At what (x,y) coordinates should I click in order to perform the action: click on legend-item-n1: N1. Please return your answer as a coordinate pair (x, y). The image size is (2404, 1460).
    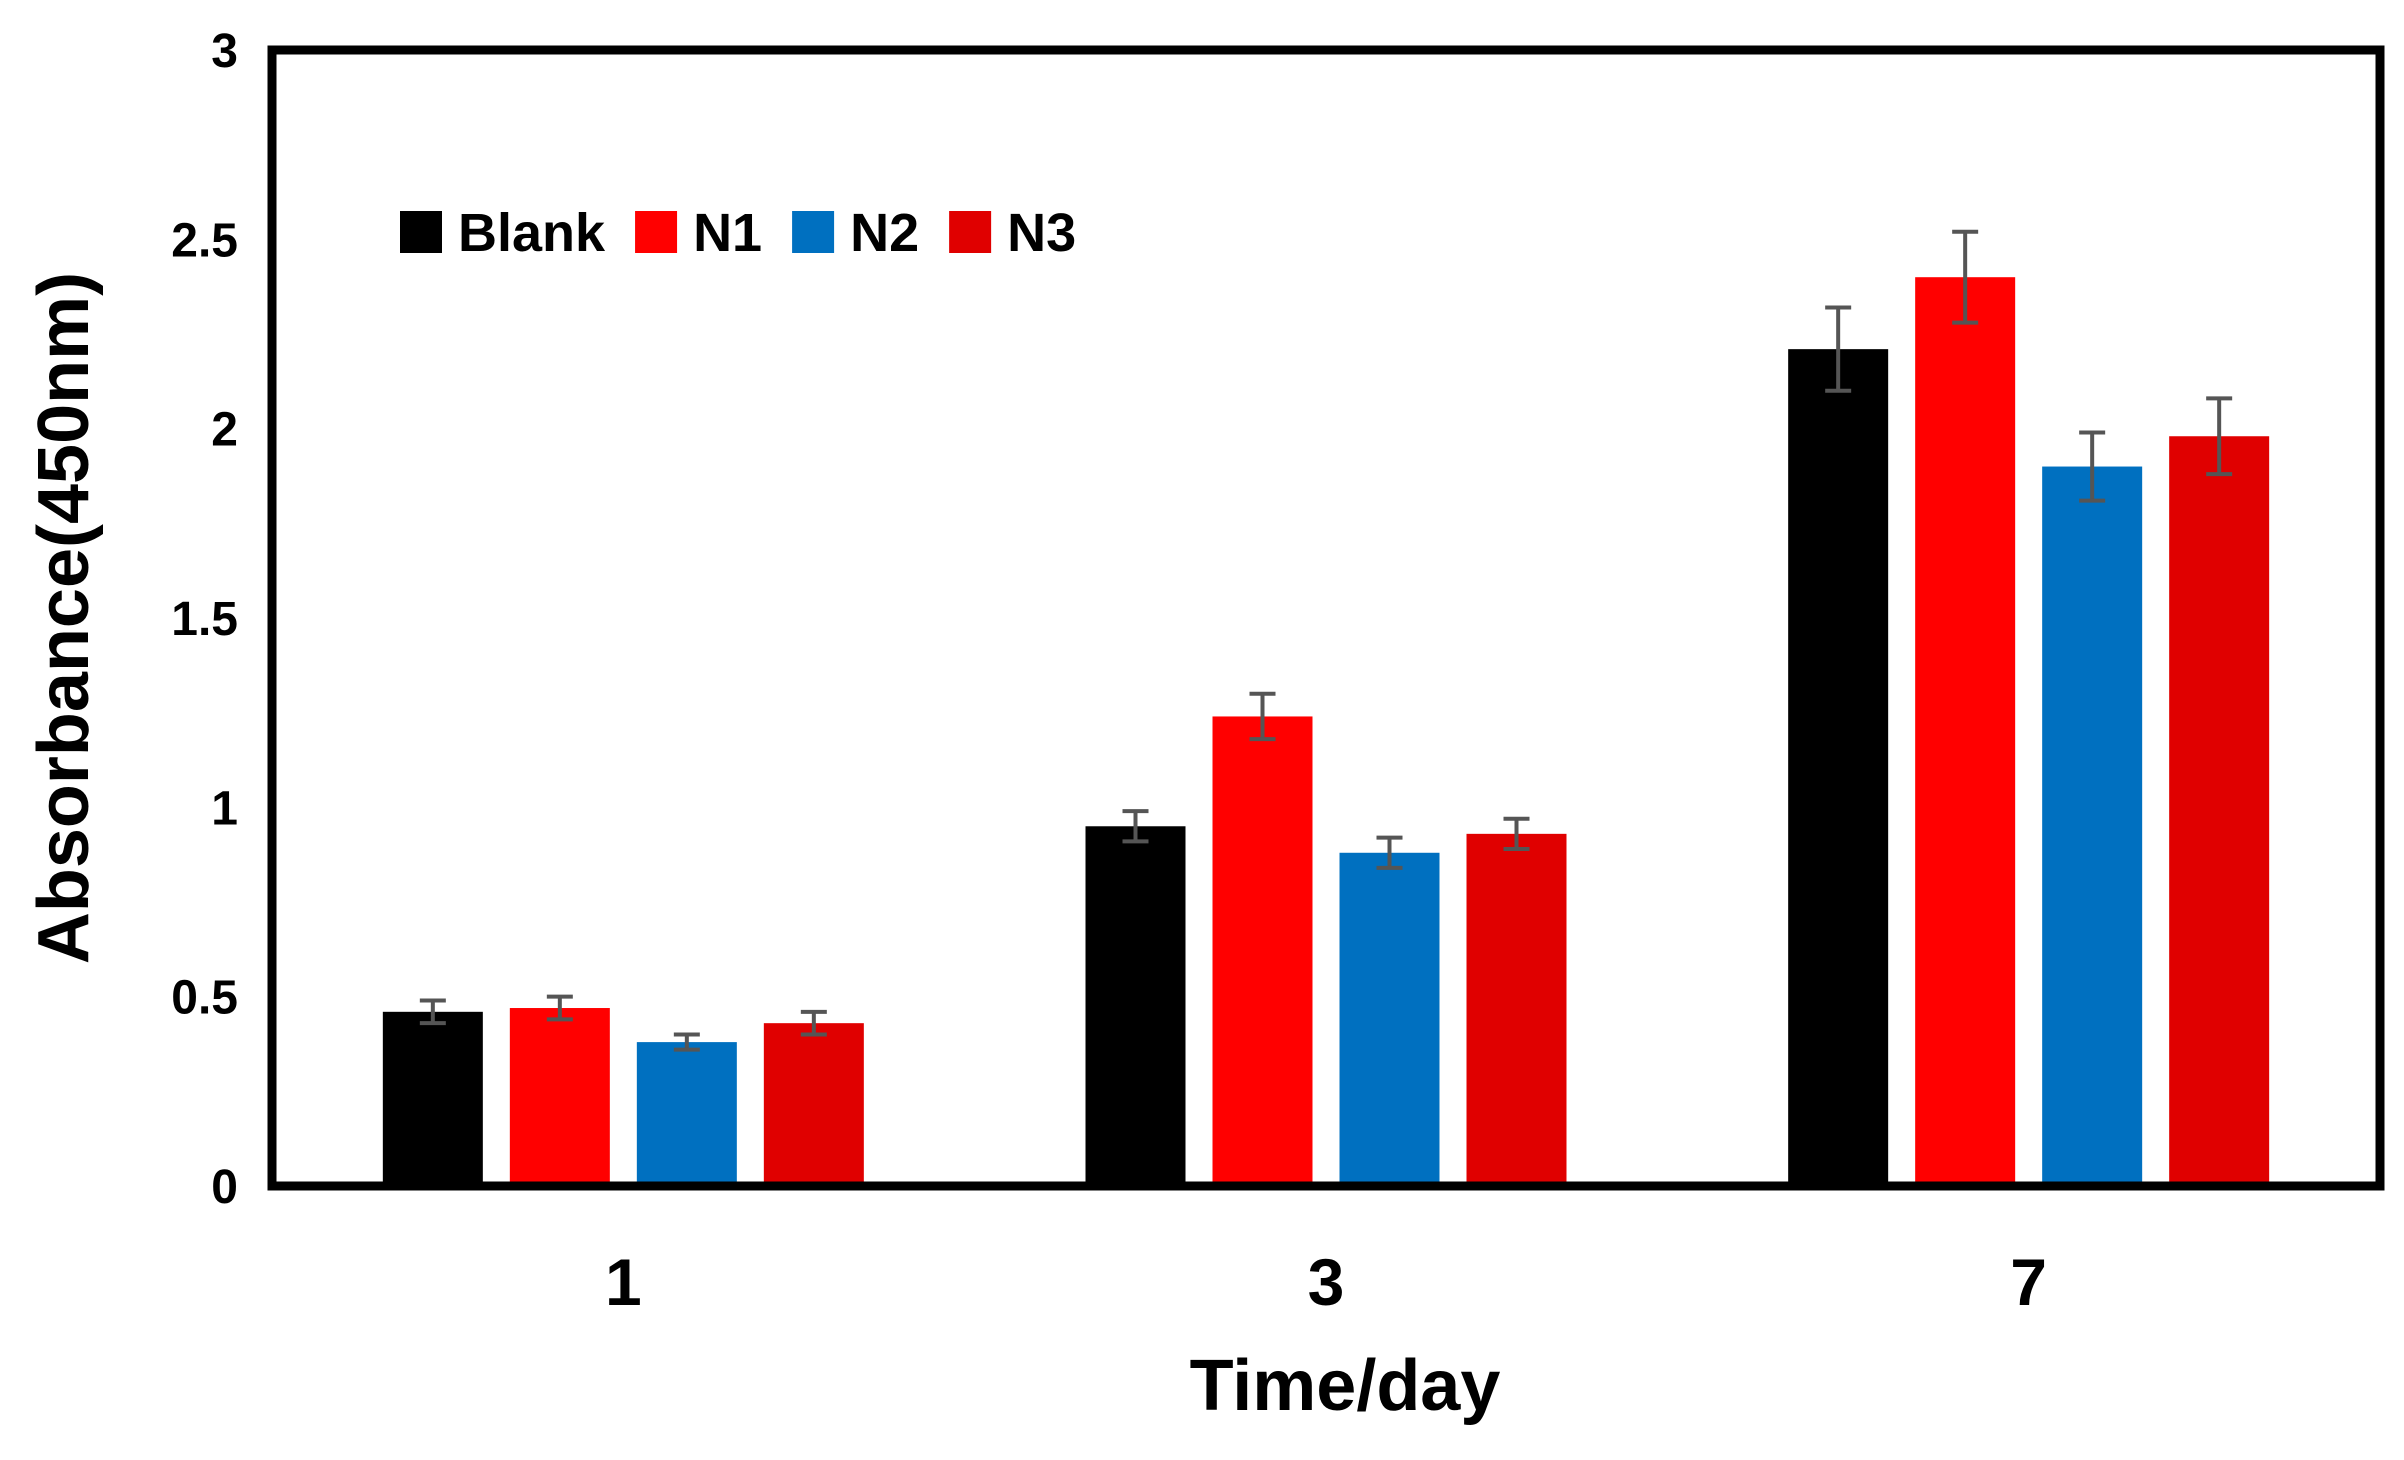
    Looking at the image, I should click on (698, 233).